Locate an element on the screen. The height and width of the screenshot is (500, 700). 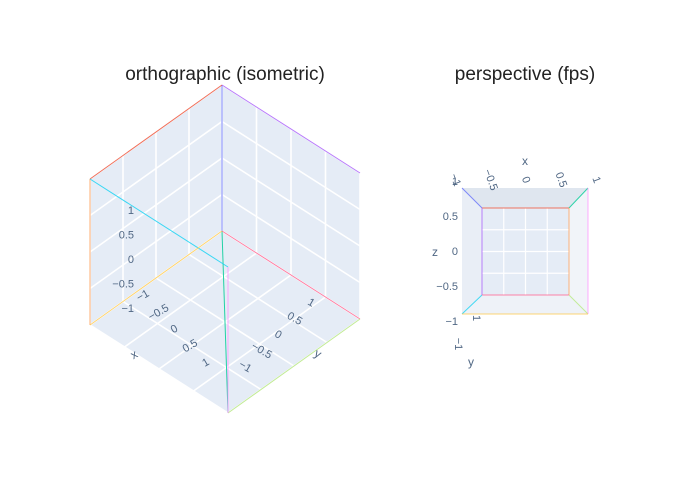
pane-left is located at coordinates (472, 251).